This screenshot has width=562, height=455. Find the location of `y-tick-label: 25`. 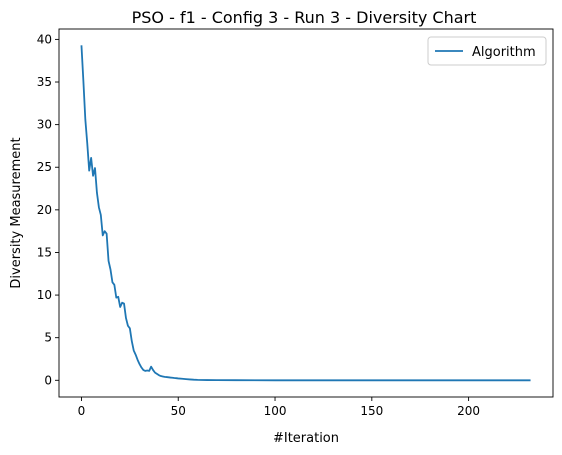

y-tick-label: 25 is located at coordinates (44, 167).